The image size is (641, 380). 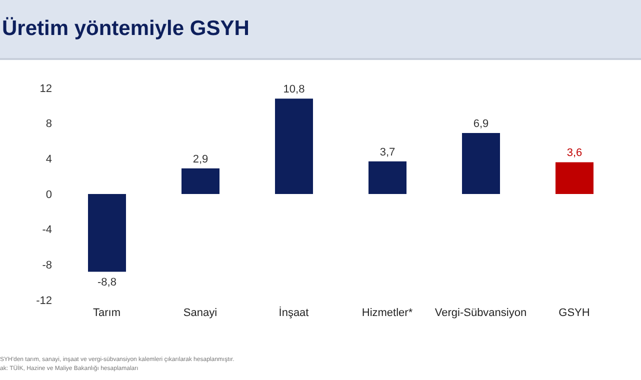 I want to click on data-label: -8,8, so click(x=107, y=282).